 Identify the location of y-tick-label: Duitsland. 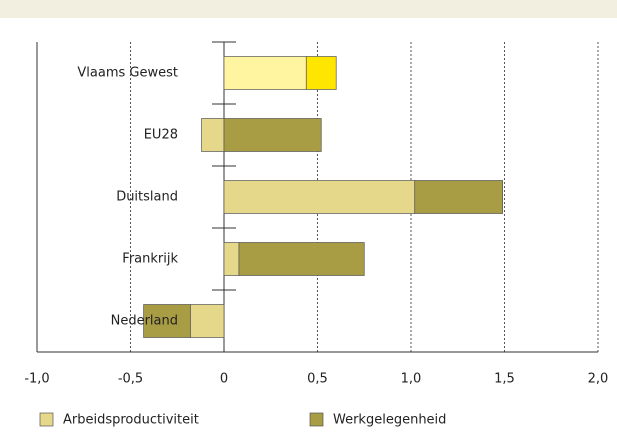
(147, 197).